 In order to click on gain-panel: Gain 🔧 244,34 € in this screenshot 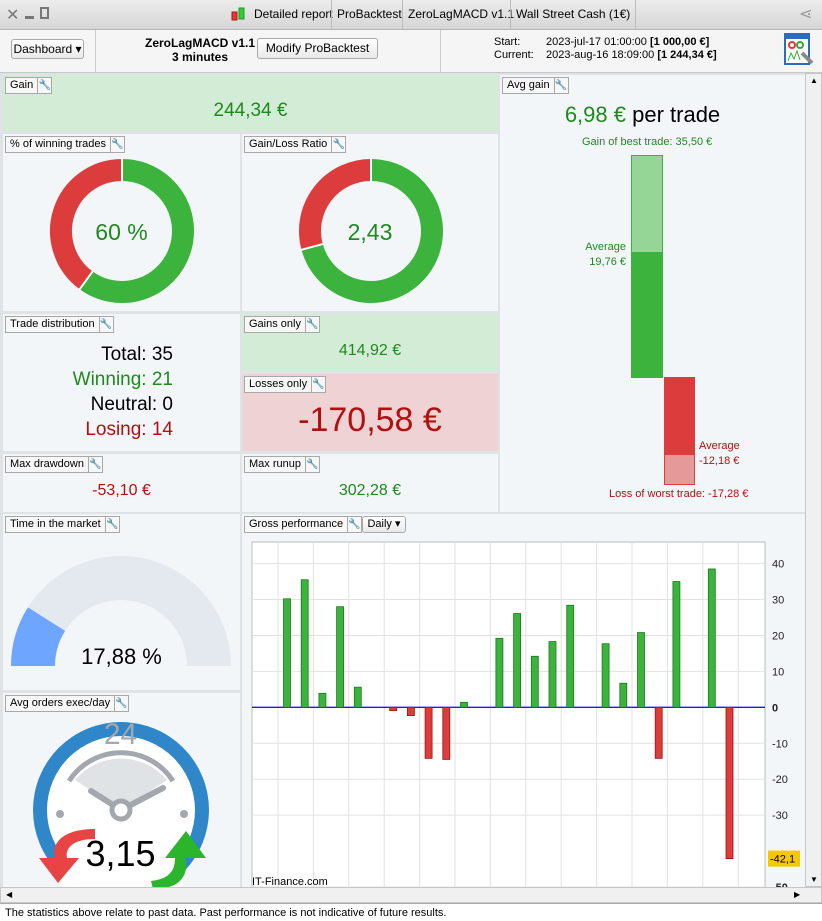, I will do `click(250, 103)`.